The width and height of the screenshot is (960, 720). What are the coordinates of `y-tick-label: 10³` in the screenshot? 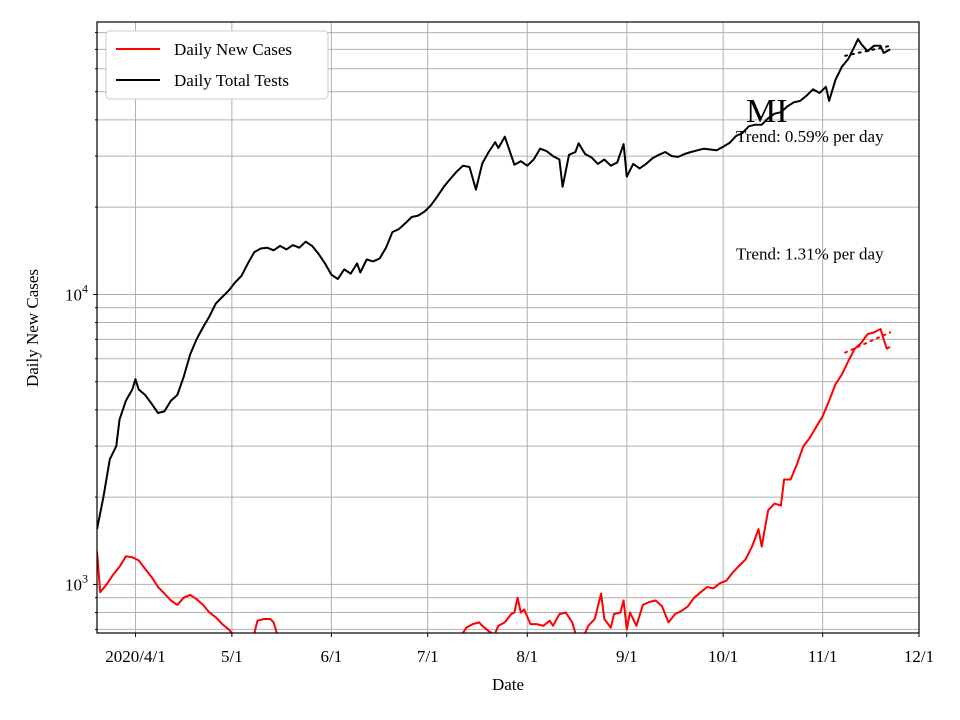 It's located at (76, 582).